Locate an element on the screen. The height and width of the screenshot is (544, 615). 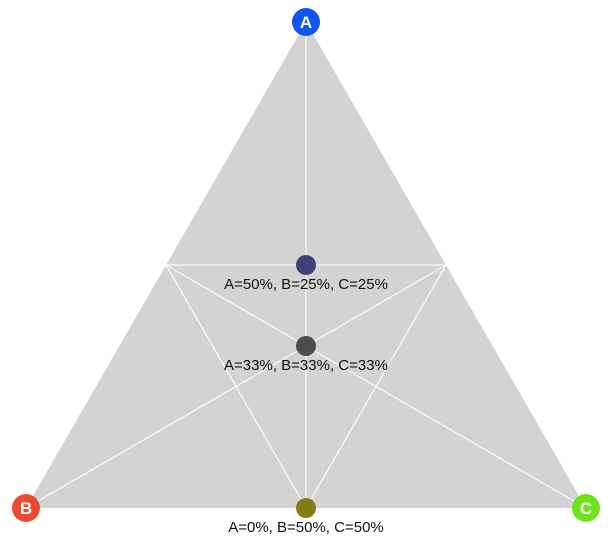
vertex-c-marker is located at coordinates (586, 508).